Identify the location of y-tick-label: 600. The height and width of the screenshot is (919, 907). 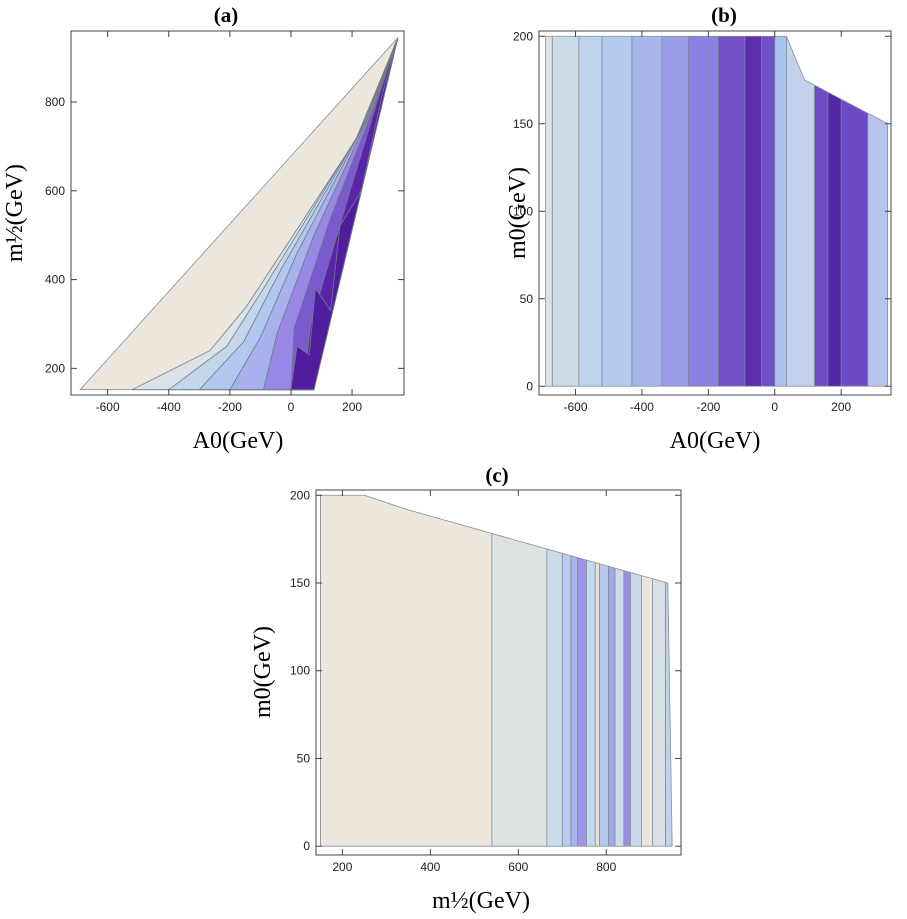
(55, 191).